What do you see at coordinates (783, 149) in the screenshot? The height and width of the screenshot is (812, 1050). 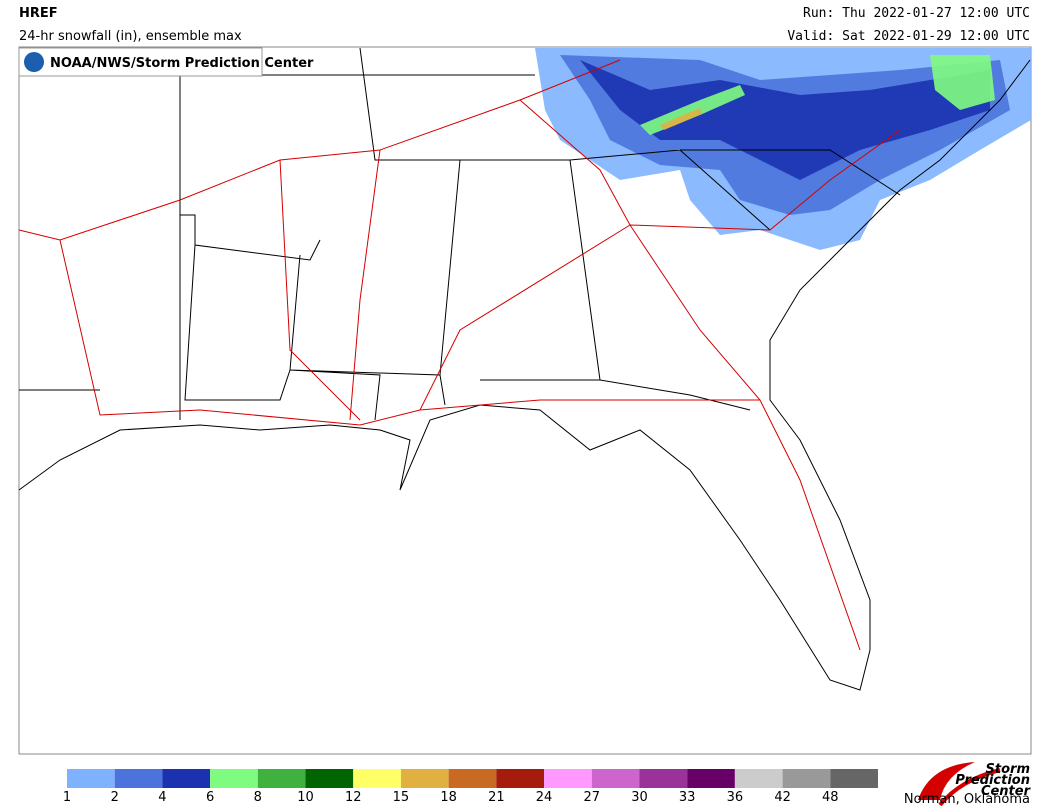 I see `snow-areas` at bounding box center [783, 149].